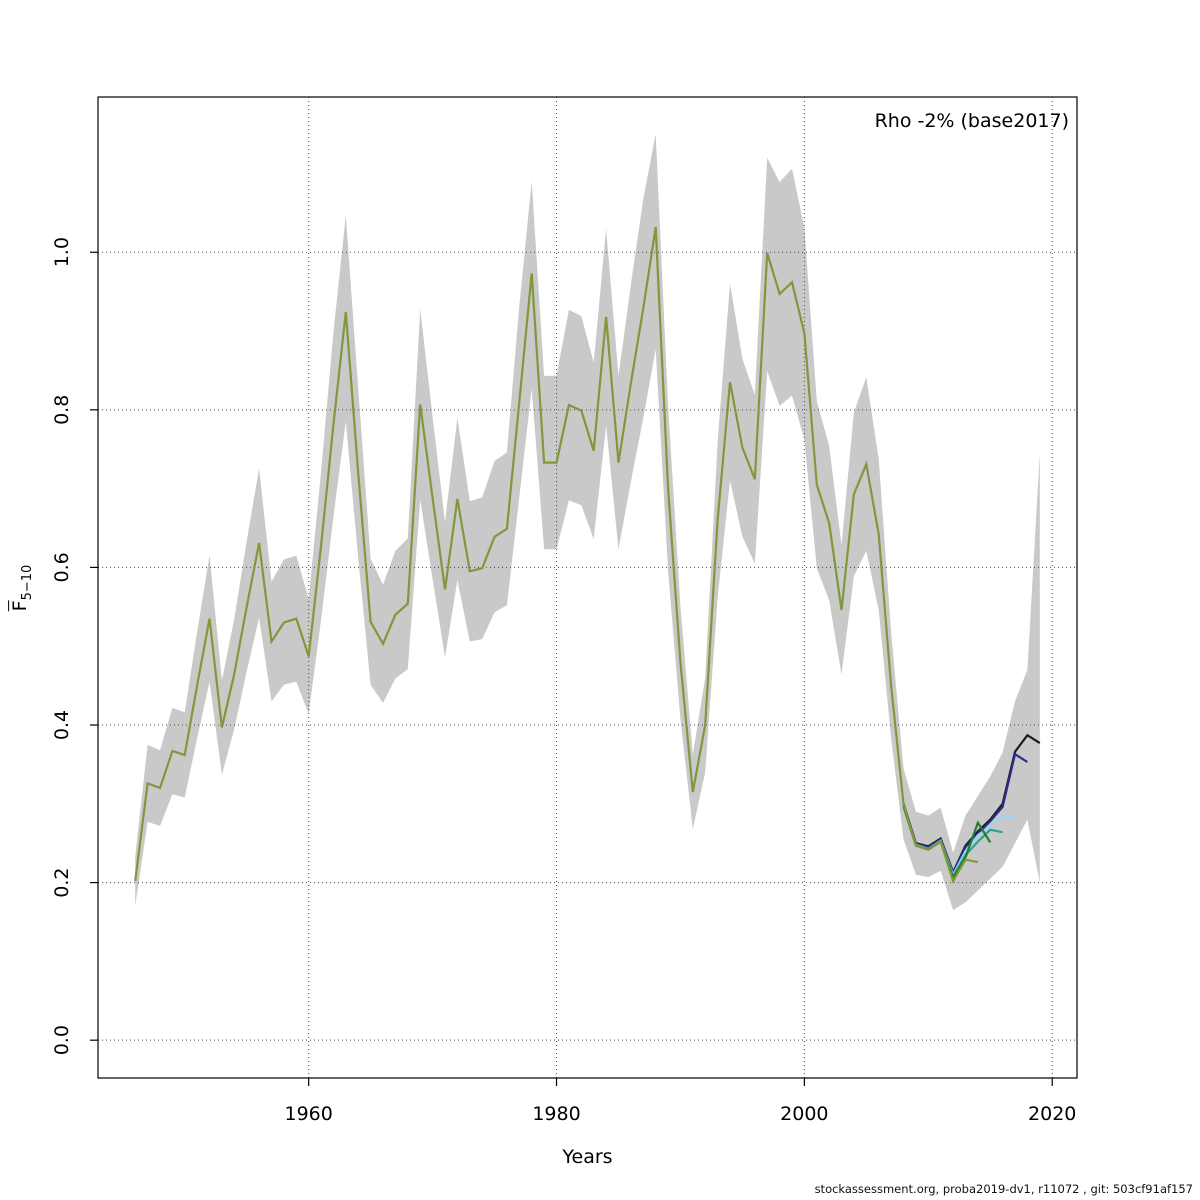  I want to click on x-tick-label: 1960, so click(308, 1114).